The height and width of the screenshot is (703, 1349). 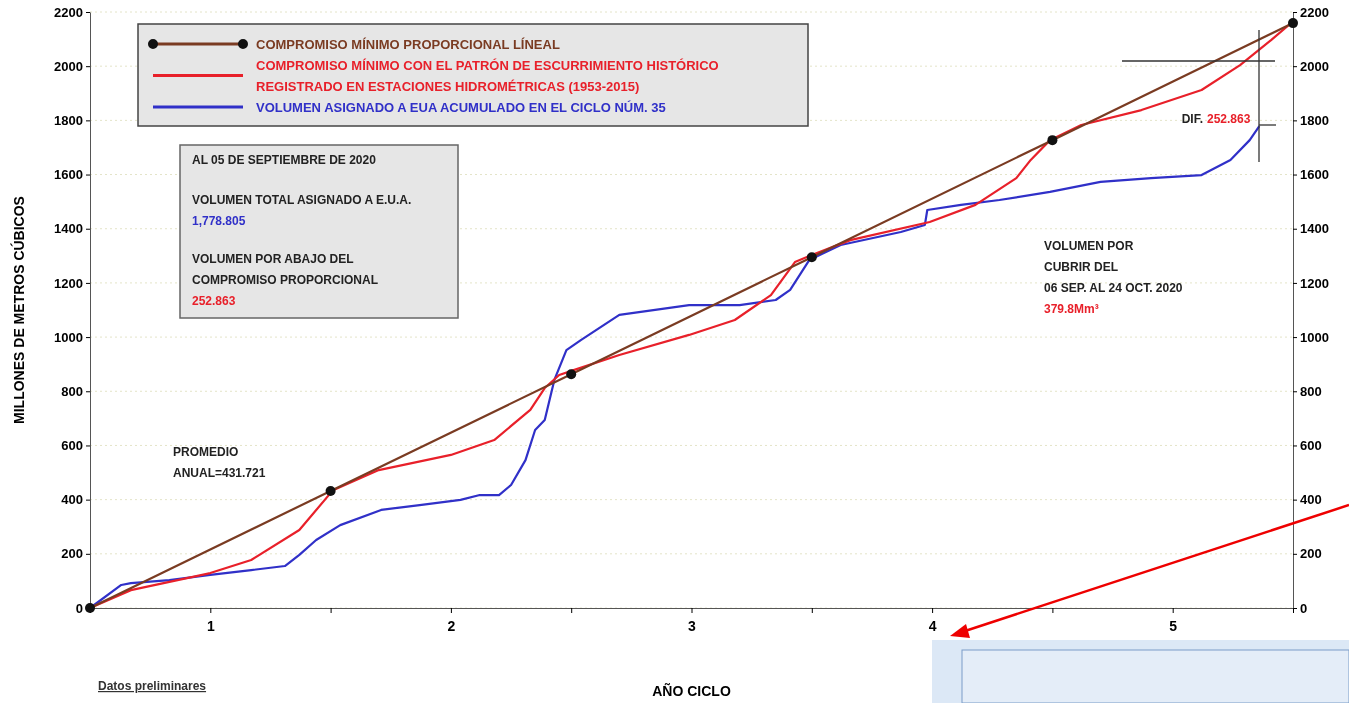 I want to click on y-tick-label: 1600, so click(x=68, y=175).